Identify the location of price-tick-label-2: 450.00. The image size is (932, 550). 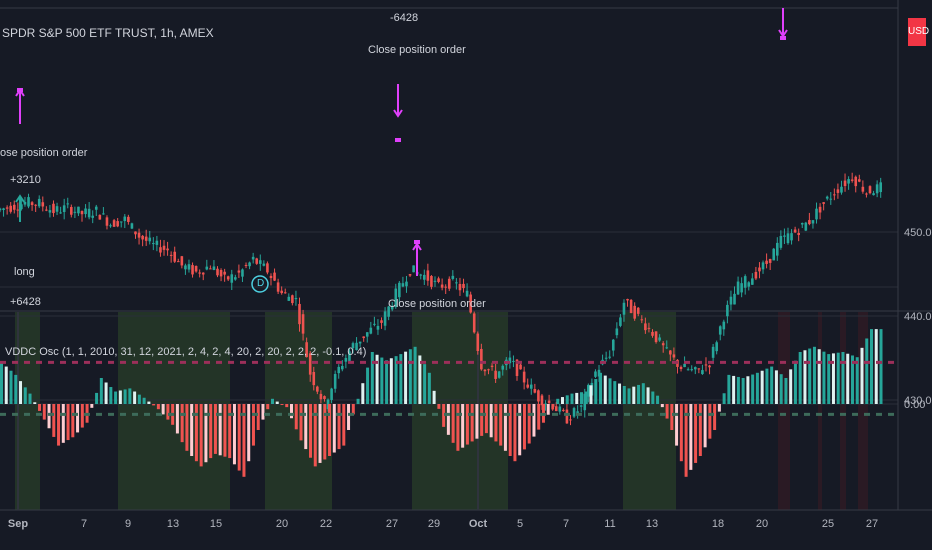
(918, 233).